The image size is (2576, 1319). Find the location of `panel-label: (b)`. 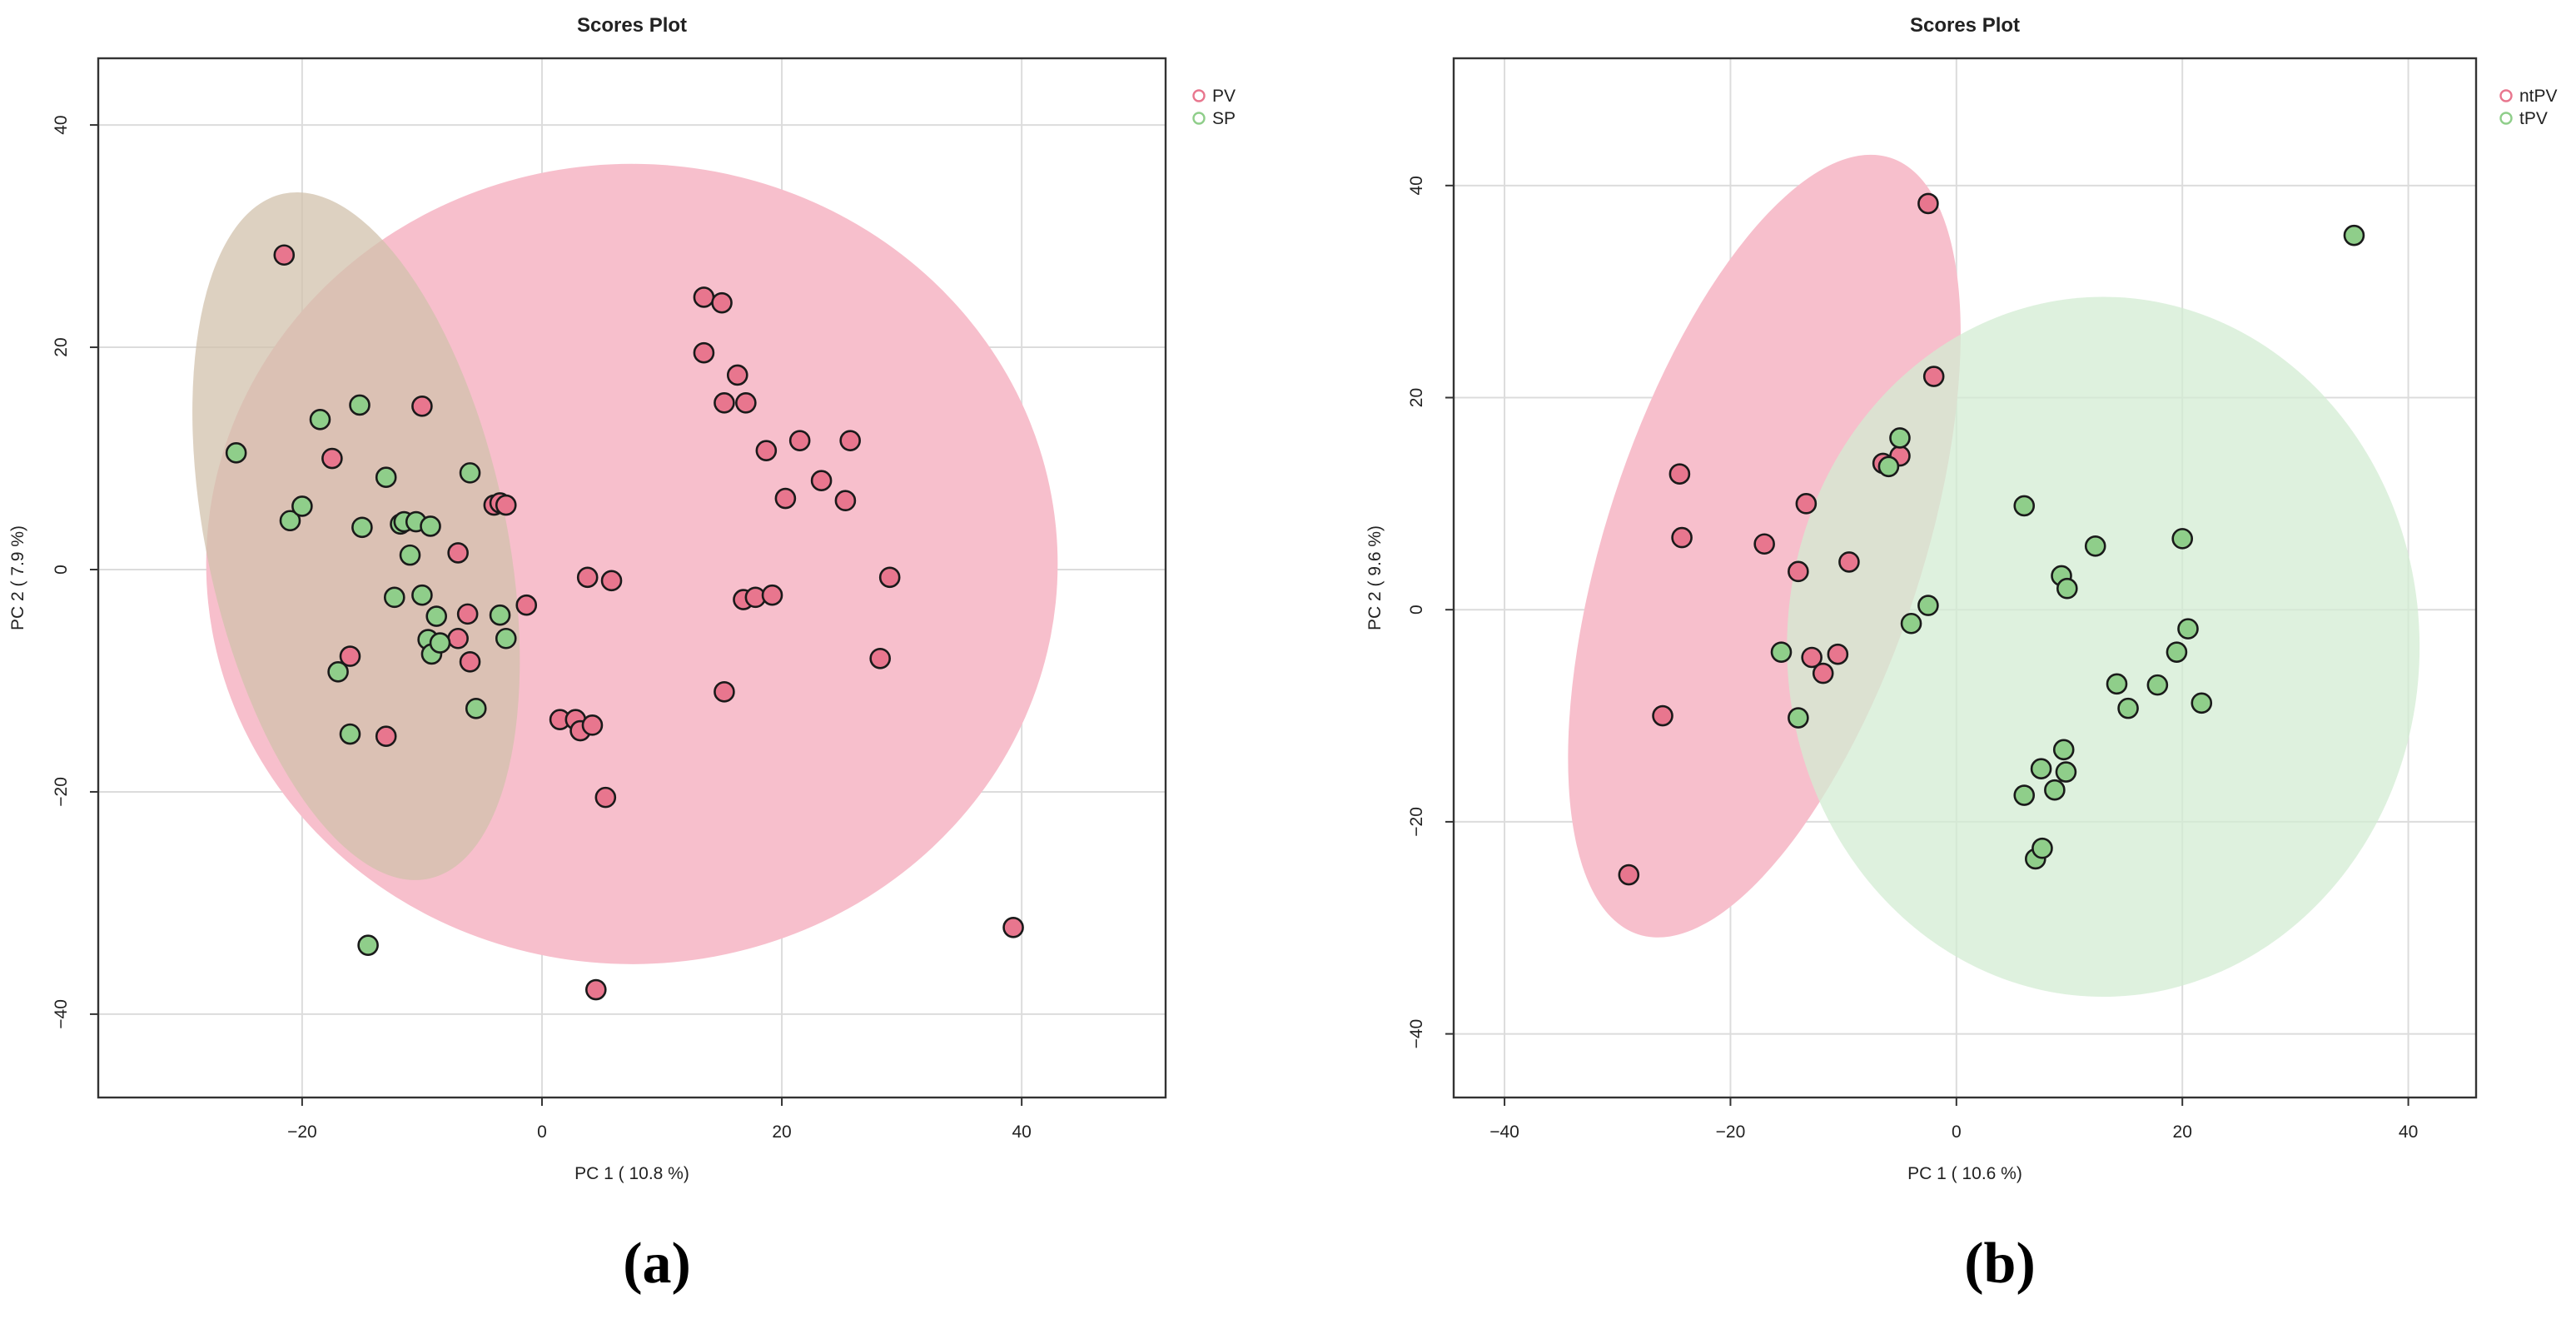

panel-label: (b) is located at coordinates (2000, 1264).